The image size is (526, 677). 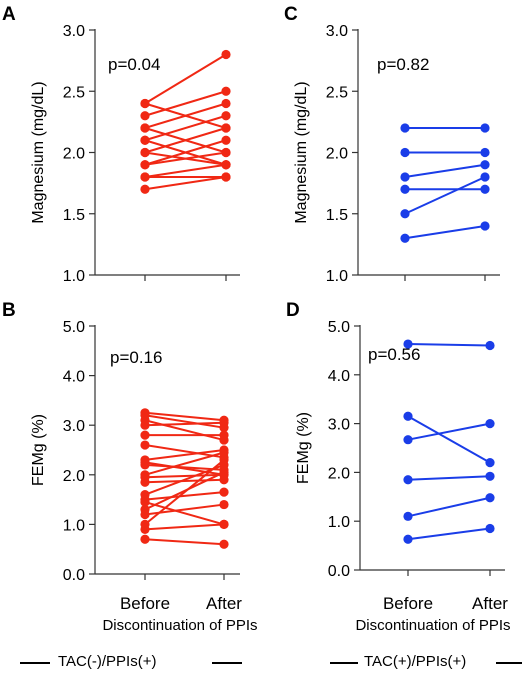 What do you see at coordinates (74, 476) in the screenshot?
I see `y-tick-label-b: 2.0` at bounding box center [74, 476].